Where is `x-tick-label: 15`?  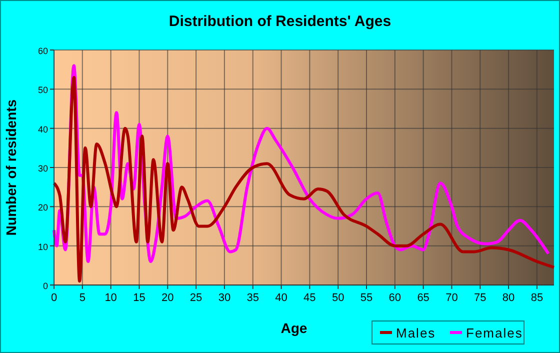
x-tick-label: 15 is located at coordinates (139, 298).